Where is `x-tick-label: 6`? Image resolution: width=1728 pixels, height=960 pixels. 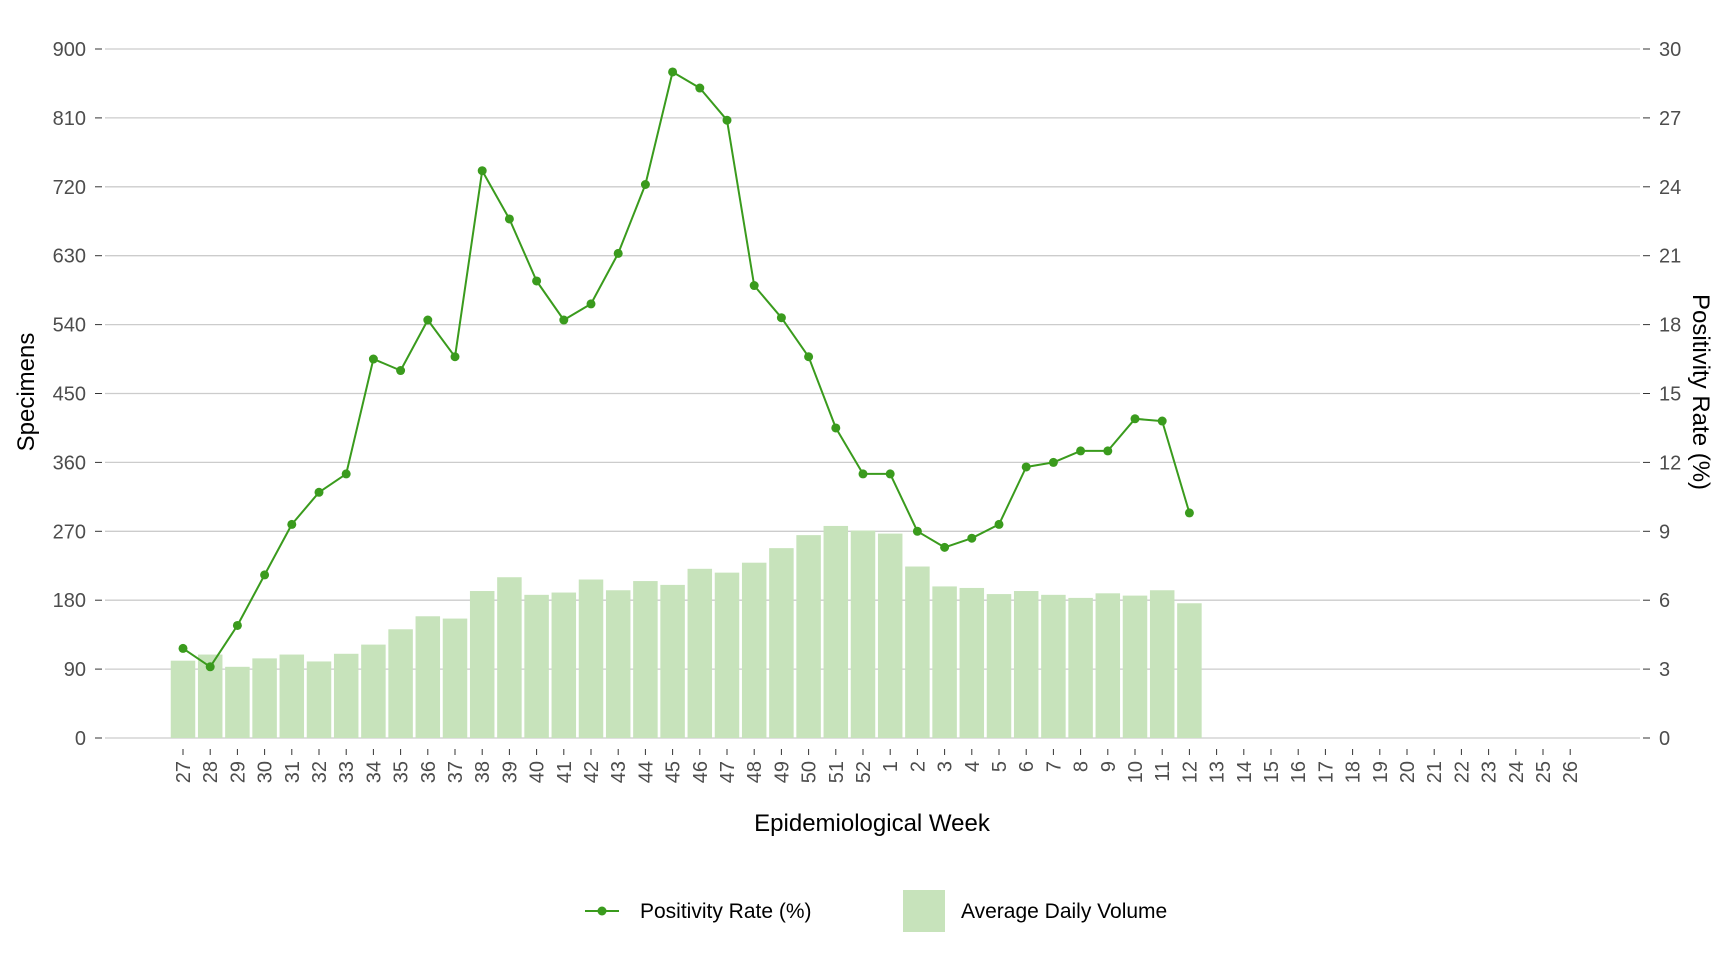
x-tick-label: 6 is located at coordinates (1027, 766).